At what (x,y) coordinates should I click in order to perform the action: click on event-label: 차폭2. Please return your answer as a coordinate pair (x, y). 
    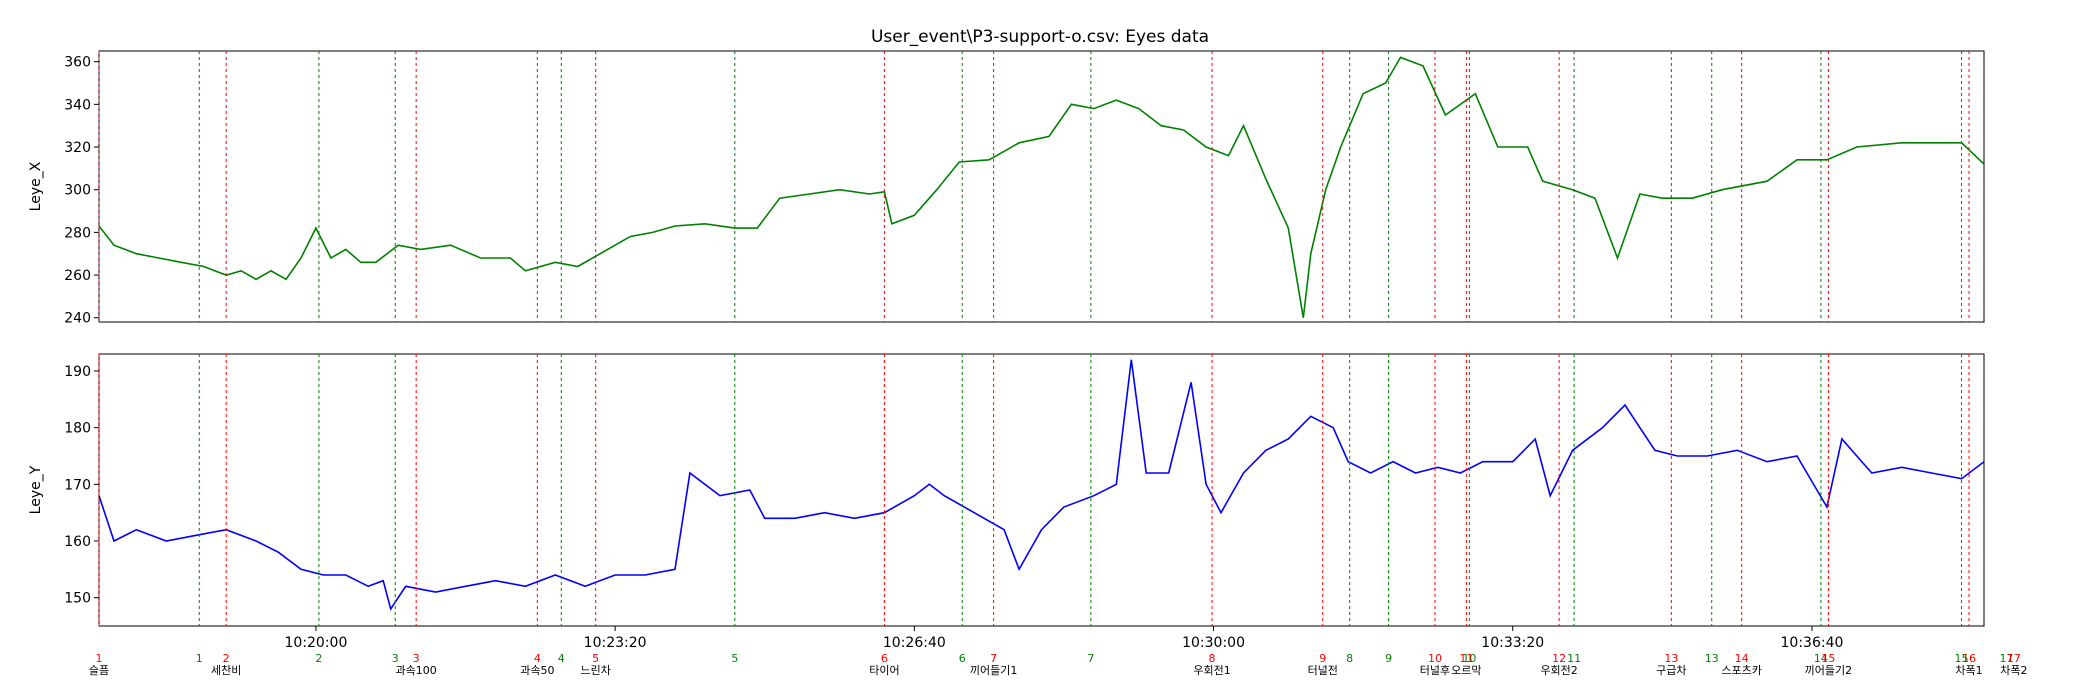
    Looking at the image, I should click on (2013, 670).